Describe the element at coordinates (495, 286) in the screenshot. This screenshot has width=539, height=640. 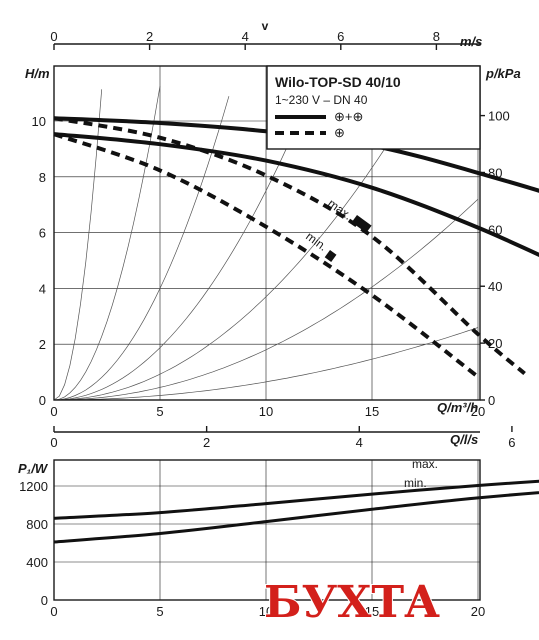
I see `y2-tick-label: 40` at that location.